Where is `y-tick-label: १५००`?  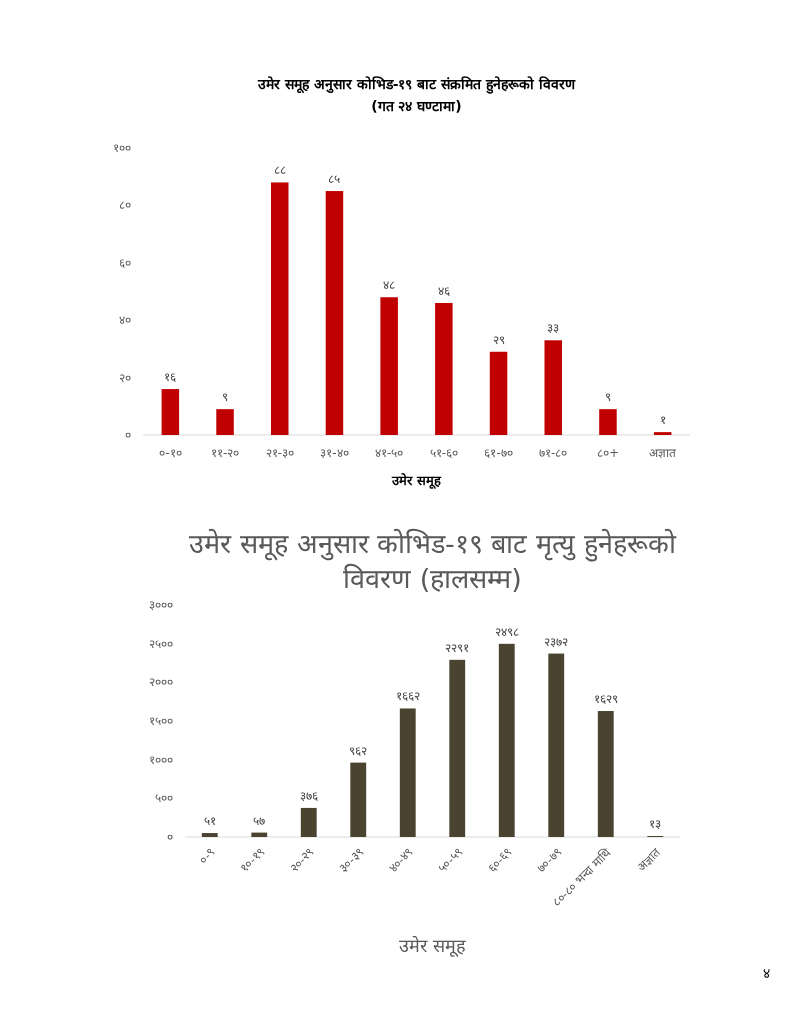
y-tick-label: १५०० is located at coordinates (161, 721).